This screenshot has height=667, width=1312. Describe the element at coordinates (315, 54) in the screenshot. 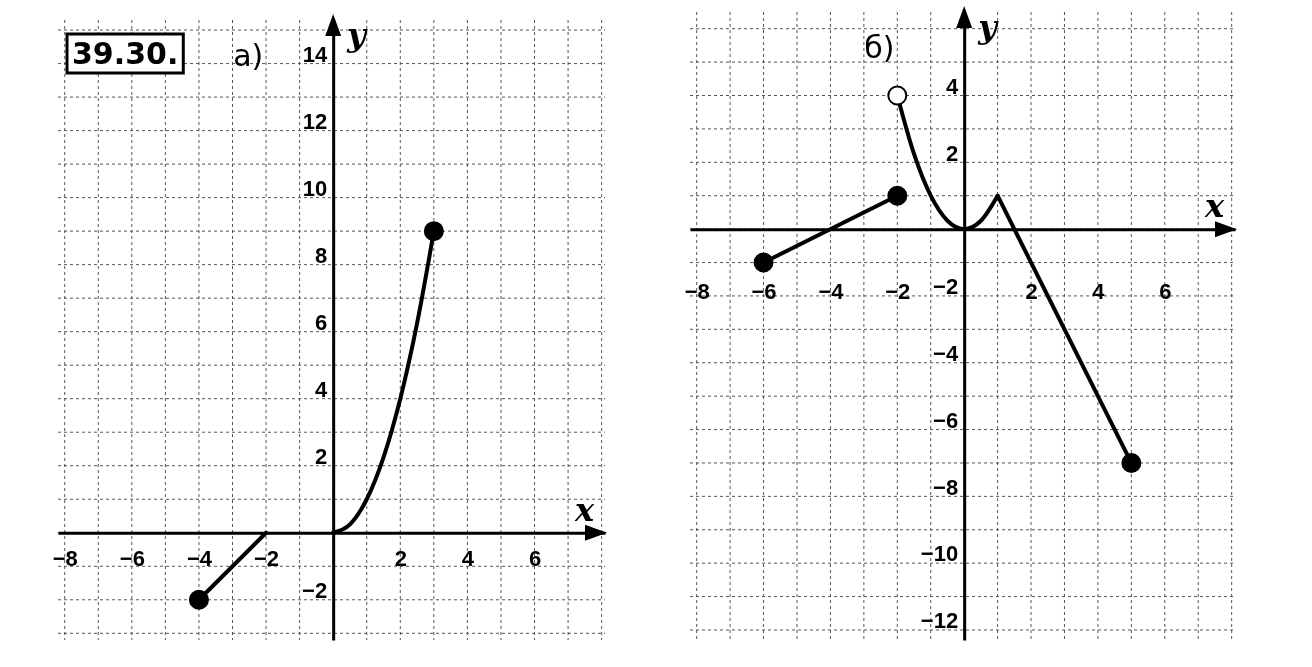

I see `y-tick-label: 14` at that location.